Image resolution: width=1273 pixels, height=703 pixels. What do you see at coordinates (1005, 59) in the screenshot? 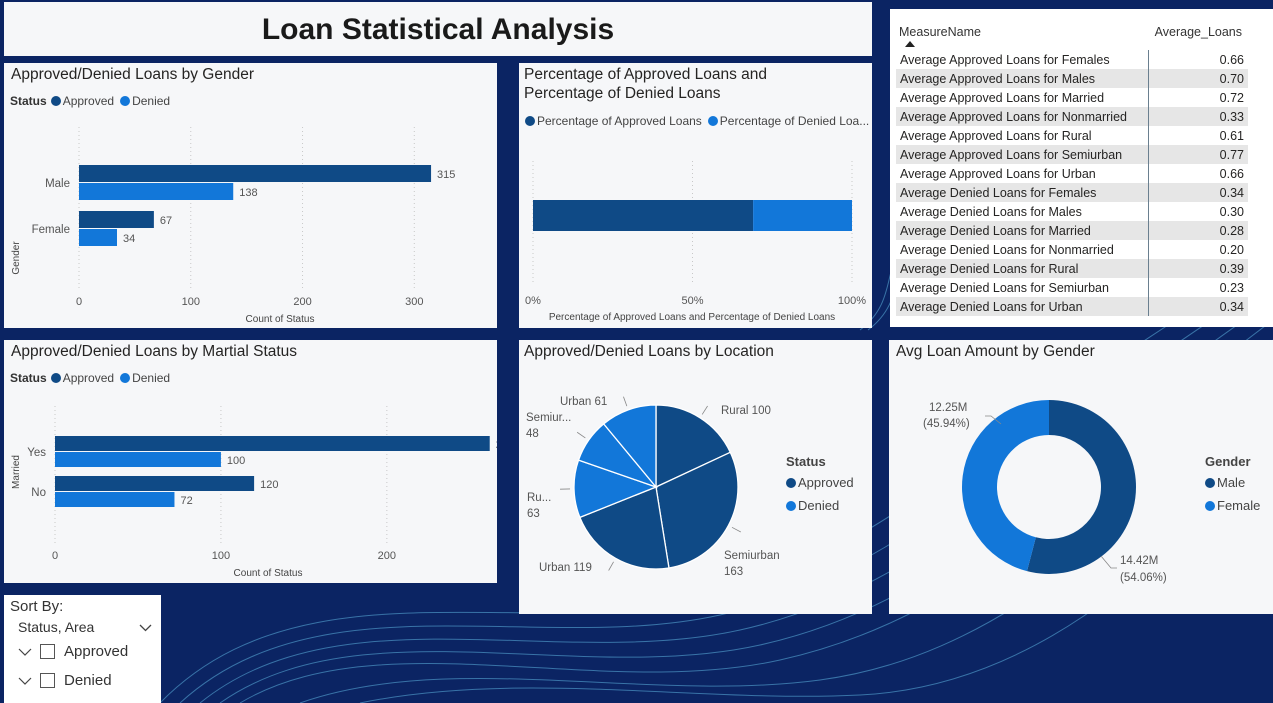
I see `measure-name-cell: Average Approved Loans for Females` at bounding box center [1005, 59].